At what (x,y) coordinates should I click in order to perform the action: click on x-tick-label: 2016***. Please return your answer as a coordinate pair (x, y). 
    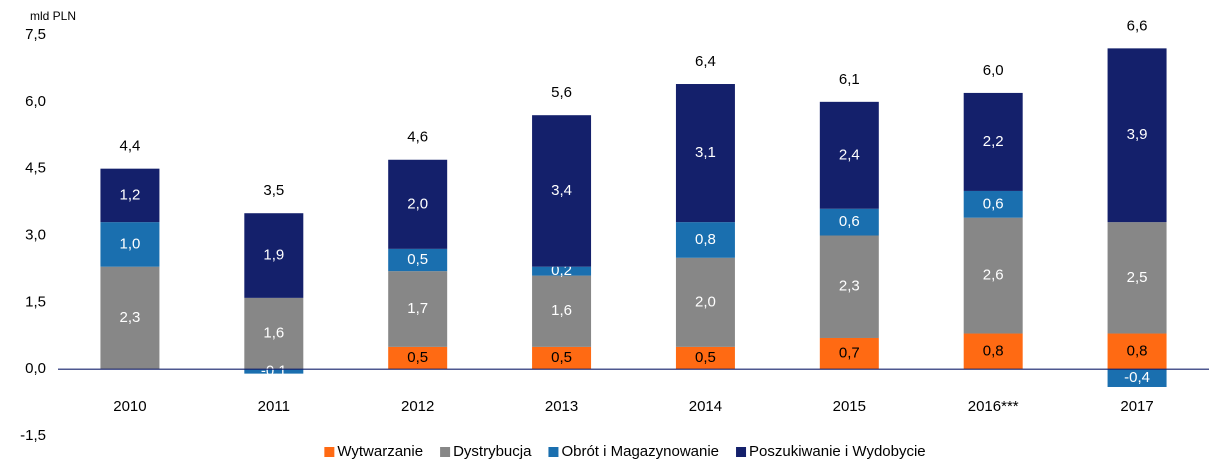
    Looking at the image, I should click on (993, 406).